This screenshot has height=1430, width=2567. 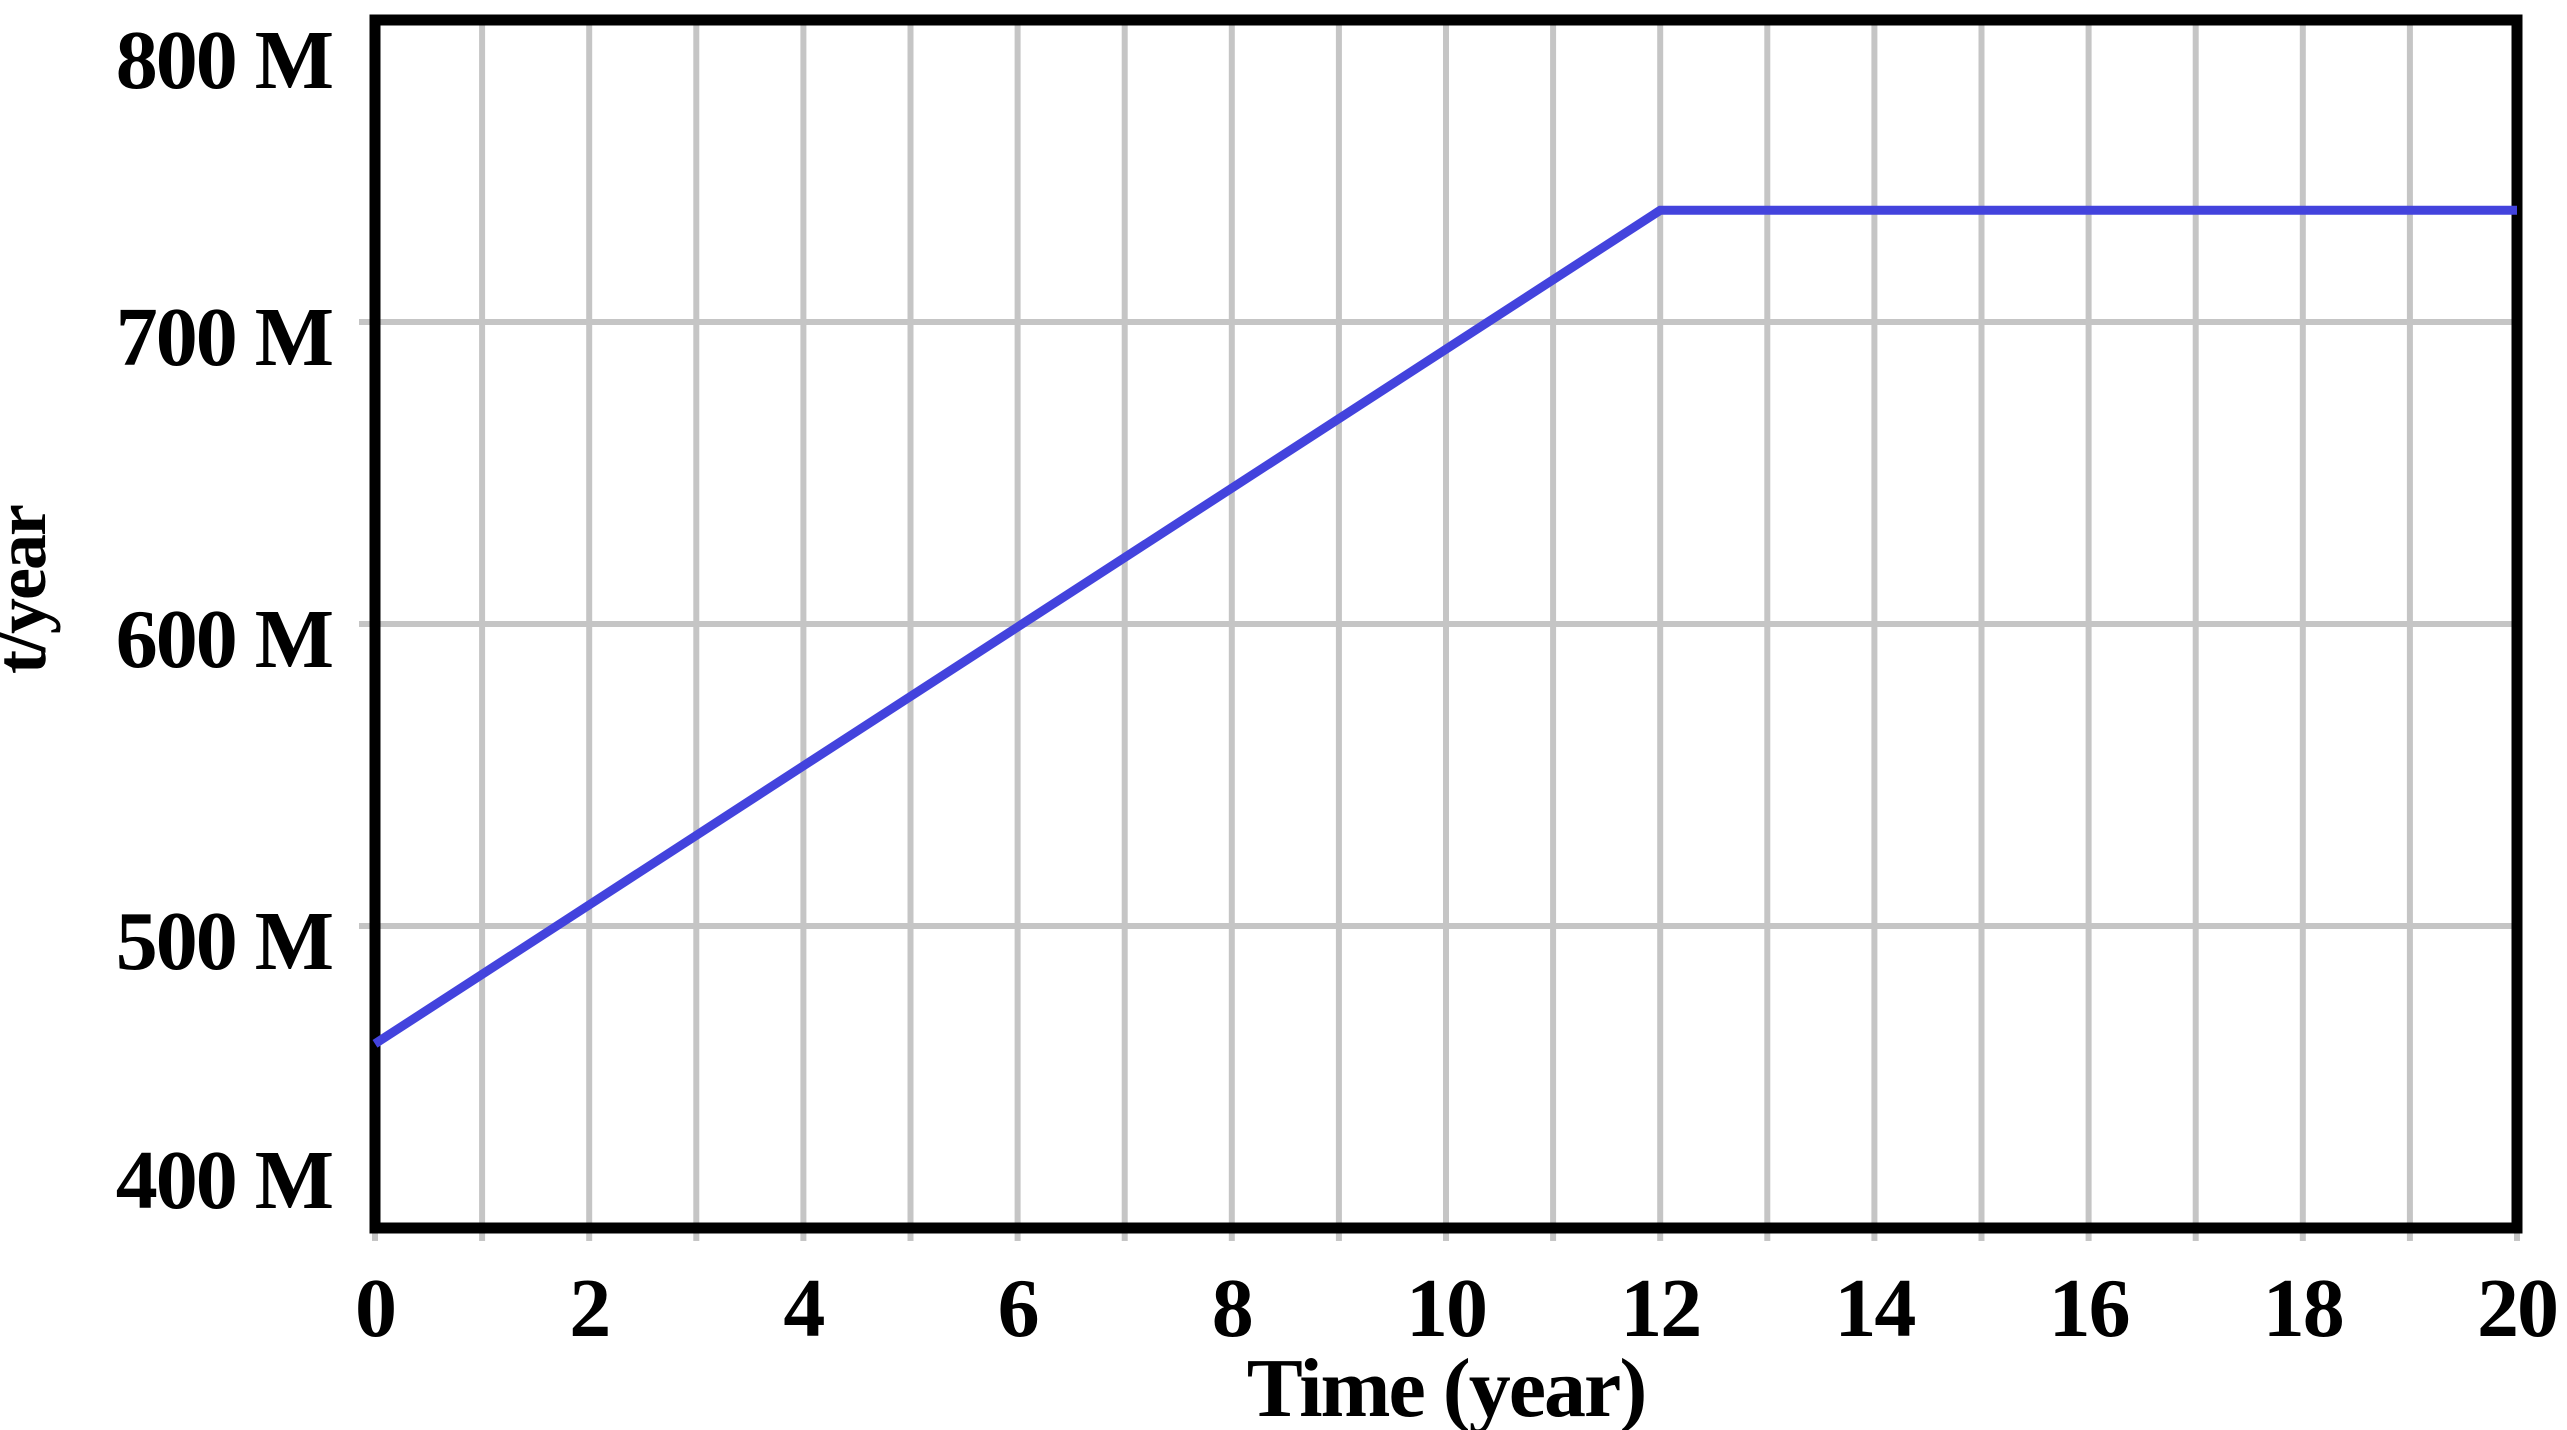 What do you see at coordinates (589, 1308) in the screenshot?
I see `x-tick-label: 2` at bounding box center [589, 1308].